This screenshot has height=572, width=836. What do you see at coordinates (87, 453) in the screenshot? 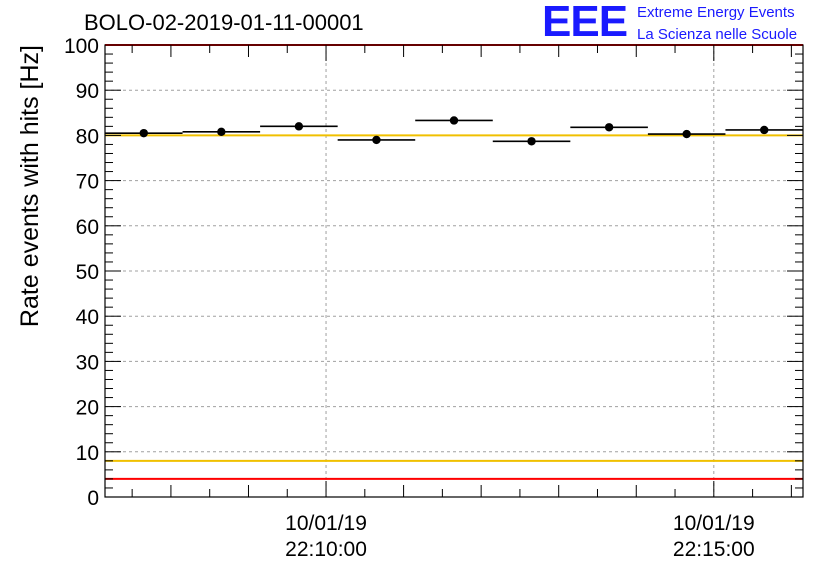
I see `y-tick-label: 10` at bounding box center [87, 453].